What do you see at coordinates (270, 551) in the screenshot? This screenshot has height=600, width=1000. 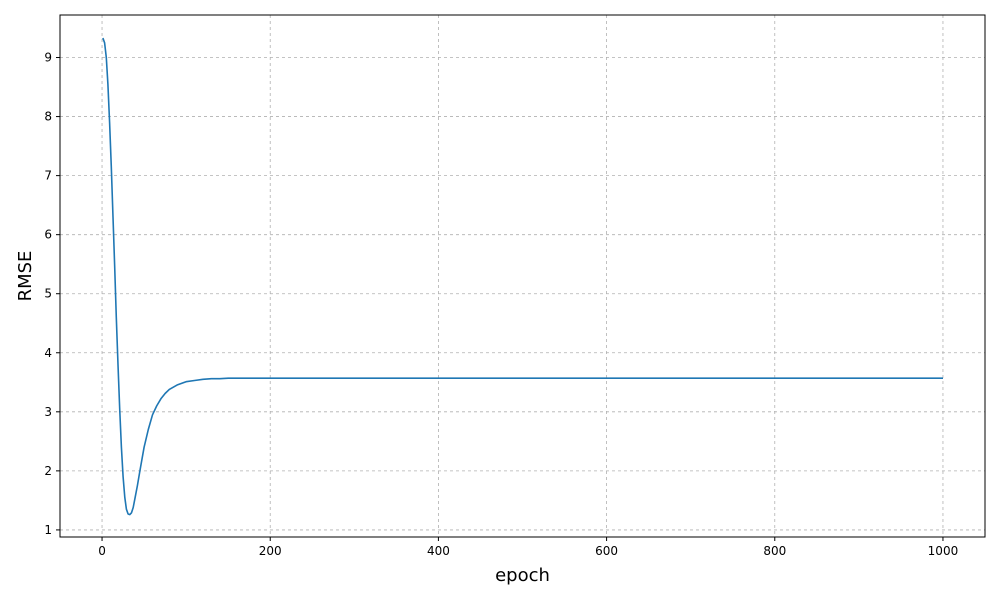 I see `x-tick-label: 200` at bounding box center [270, 551].